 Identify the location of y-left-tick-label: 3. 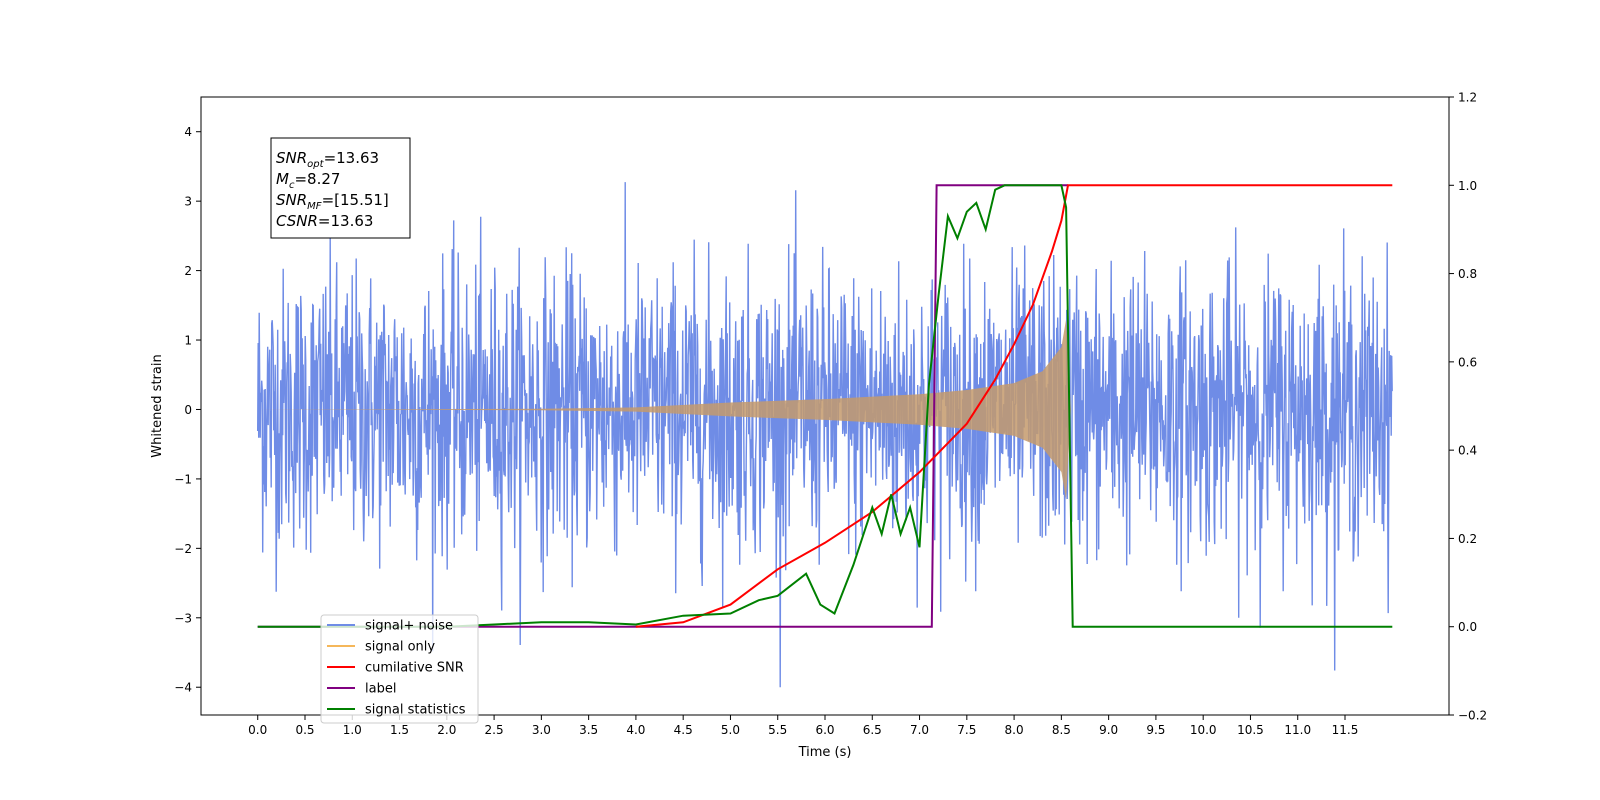
(188, 202).